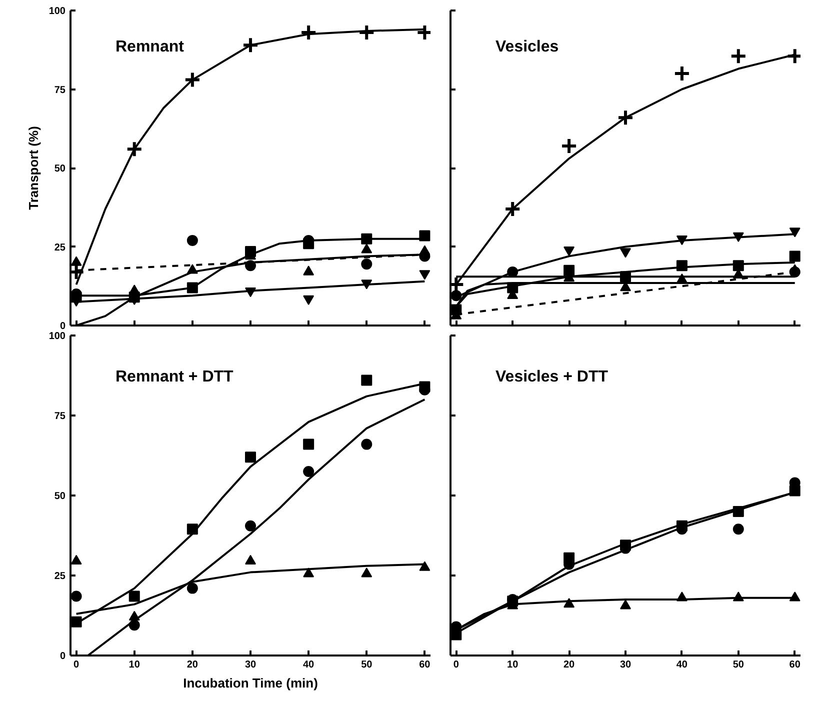 This screenshot has width=820, height=720. I want to click on y-axis-title: Transport (%), so click(33, 168).